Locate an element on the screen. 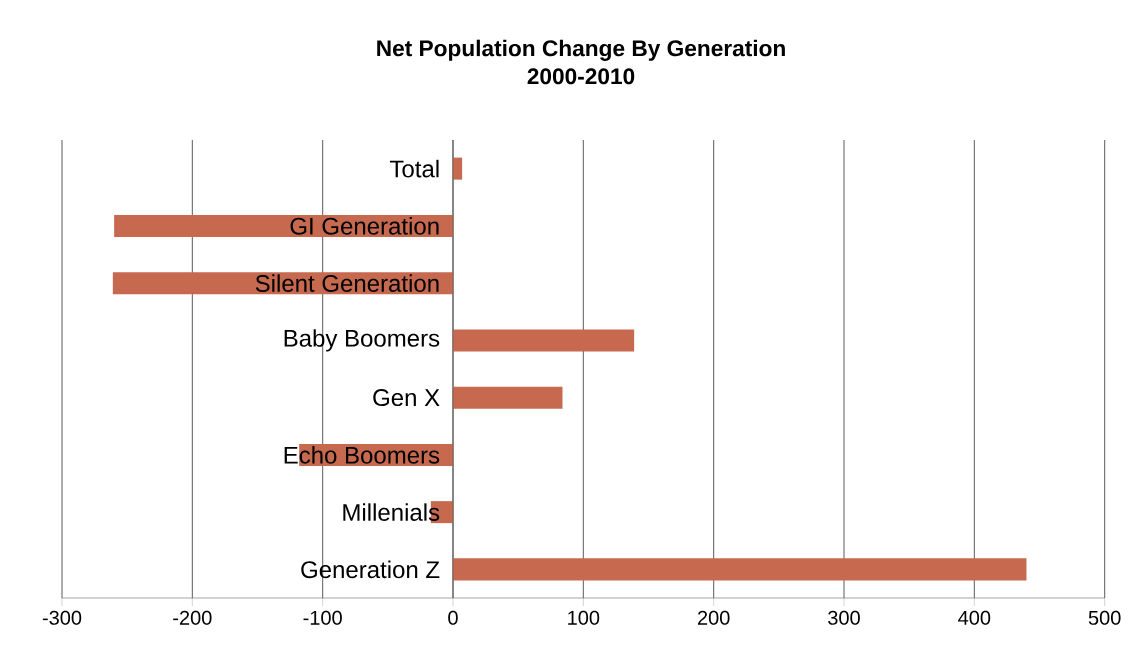 The width and height of the screenshot is (1143, 658). y-tick-label: GI Generation is located at coordinates (364, 226).